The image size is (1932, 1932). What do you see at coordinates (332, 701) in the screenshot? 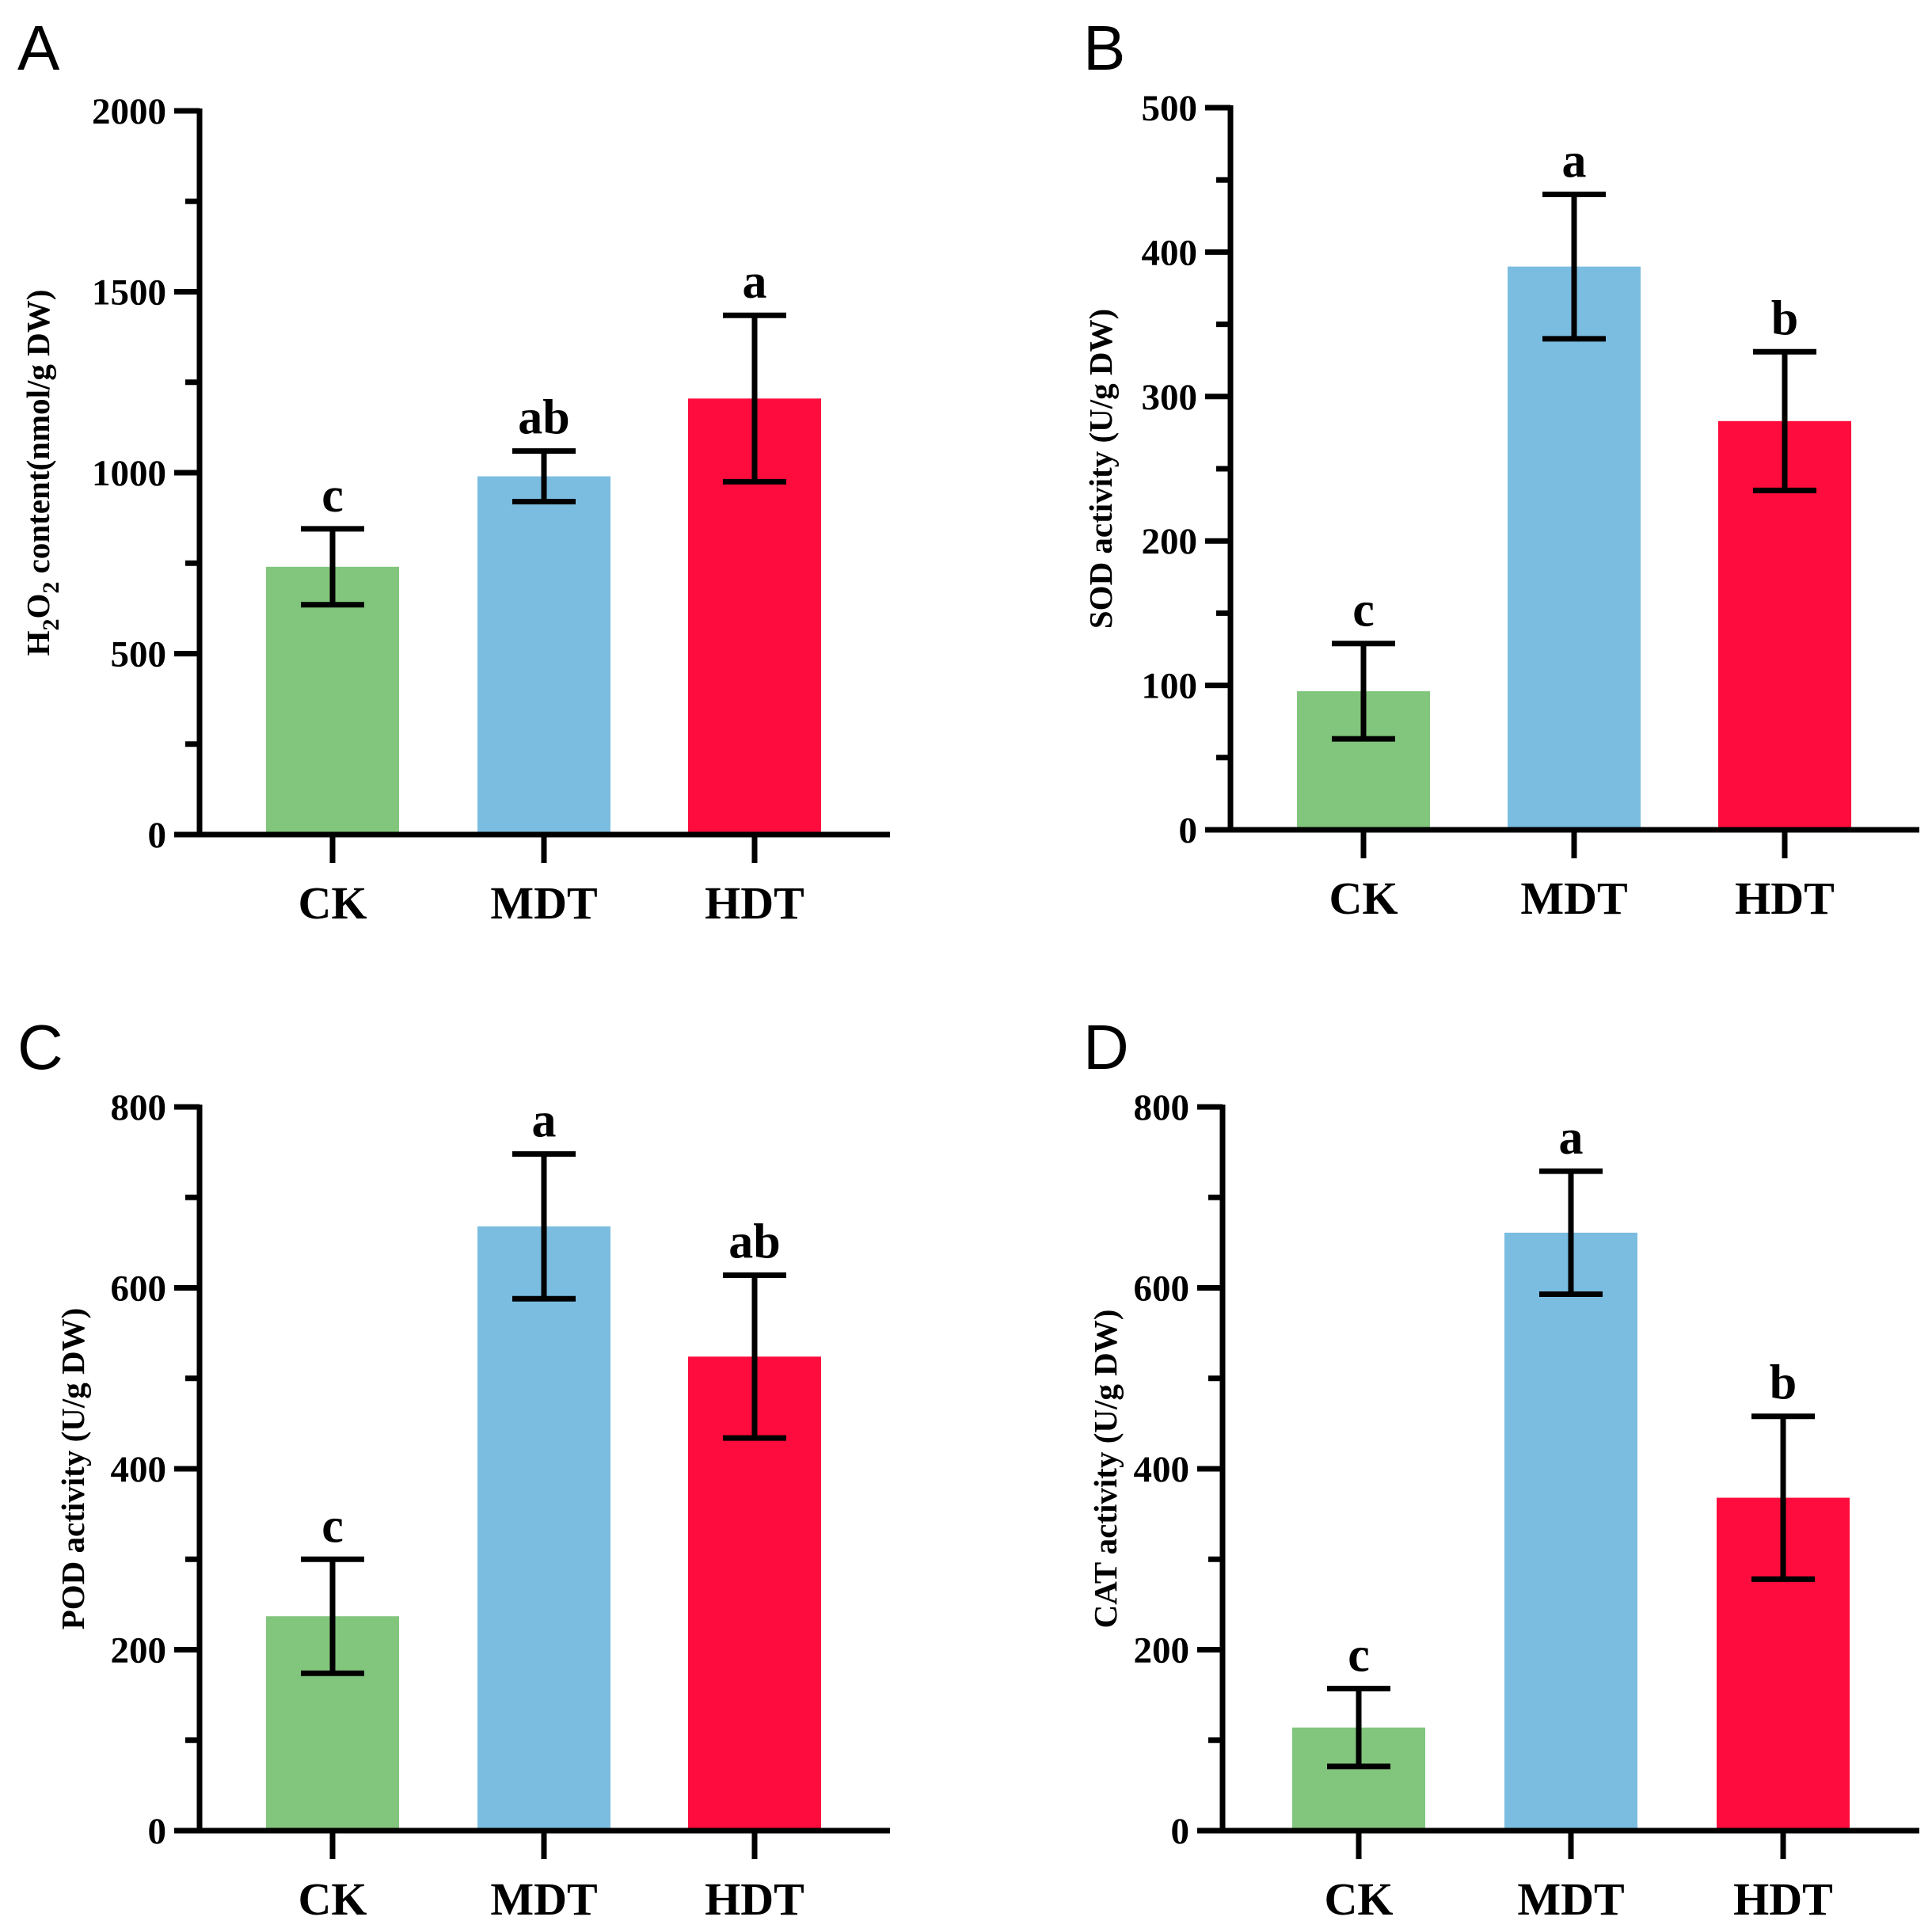
I see `bar-ck` at bounding box center [332, 701].